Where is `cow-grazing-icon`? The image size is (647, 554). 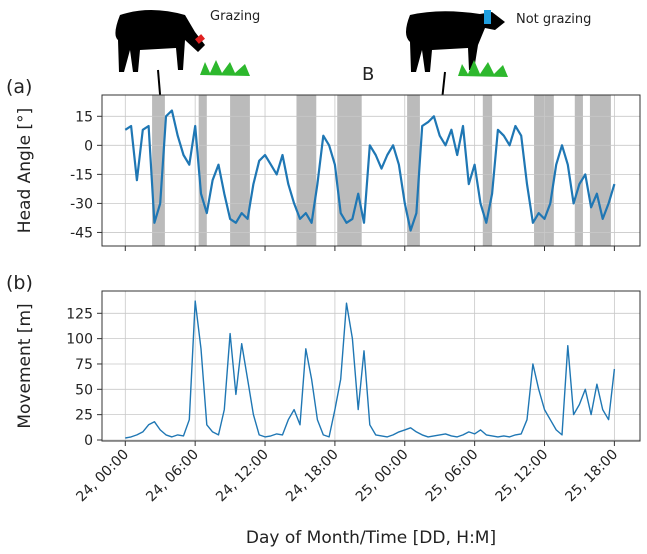
cow-grazing-icon is located at coordinates (182, 43).